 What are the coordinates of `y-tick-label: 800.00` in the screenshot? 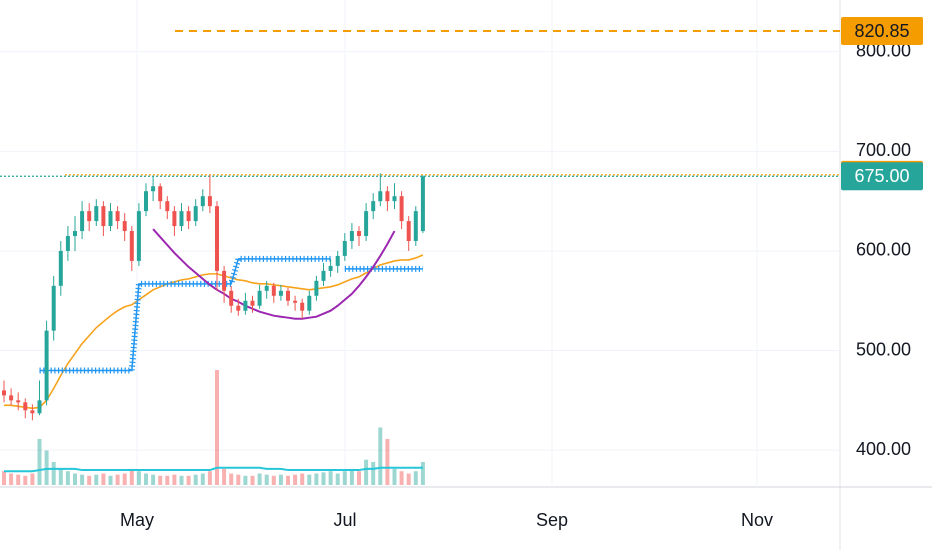 It's located at (883, 51).